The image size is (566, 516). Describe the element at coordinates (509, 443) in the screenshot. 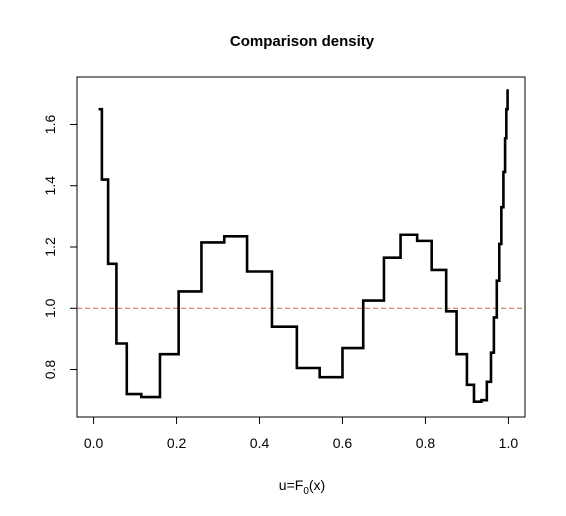

I see `x-tick-label: 1.0` at that location.